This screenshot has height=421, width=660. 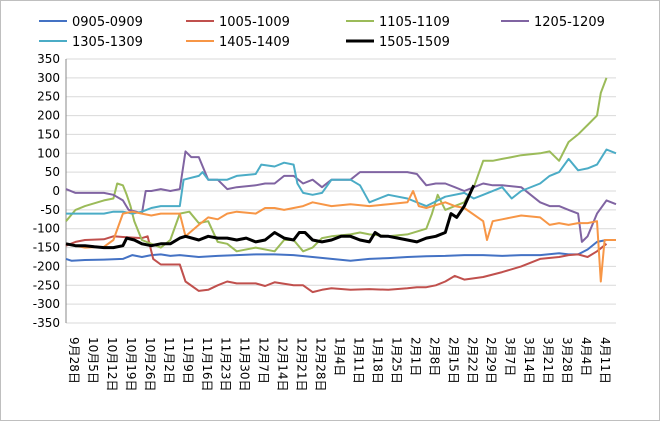 I want to click on x-tick-label: 3月21日, so click(x=548, y=360).